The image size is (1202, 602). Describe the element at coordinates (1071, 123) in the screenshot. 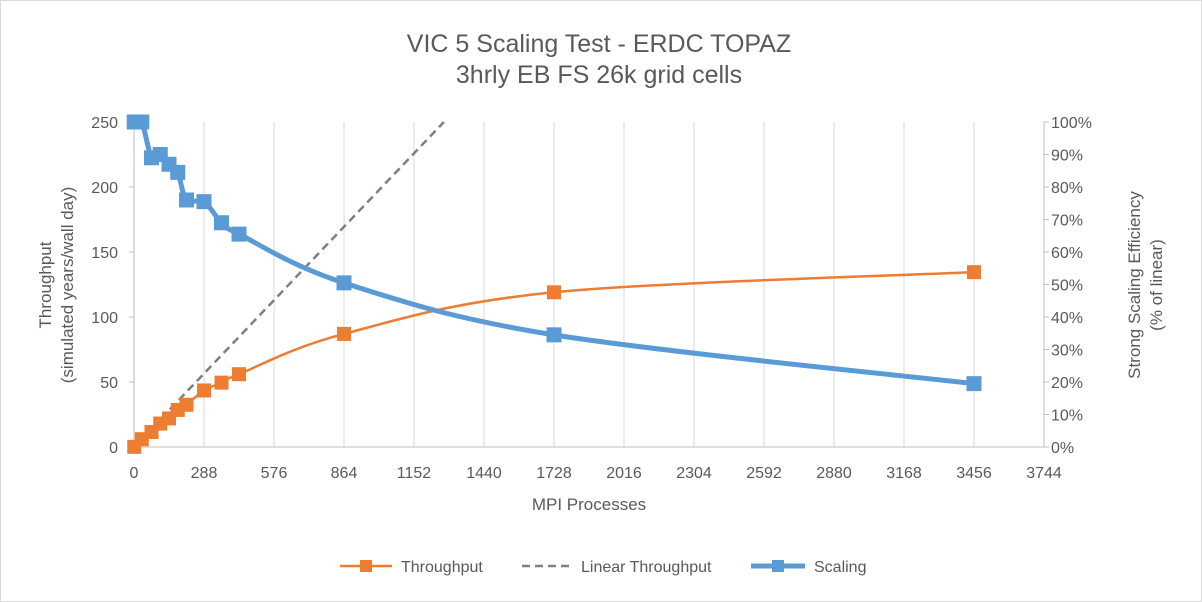

I see `y-right-tick-label: 100%` at that location.